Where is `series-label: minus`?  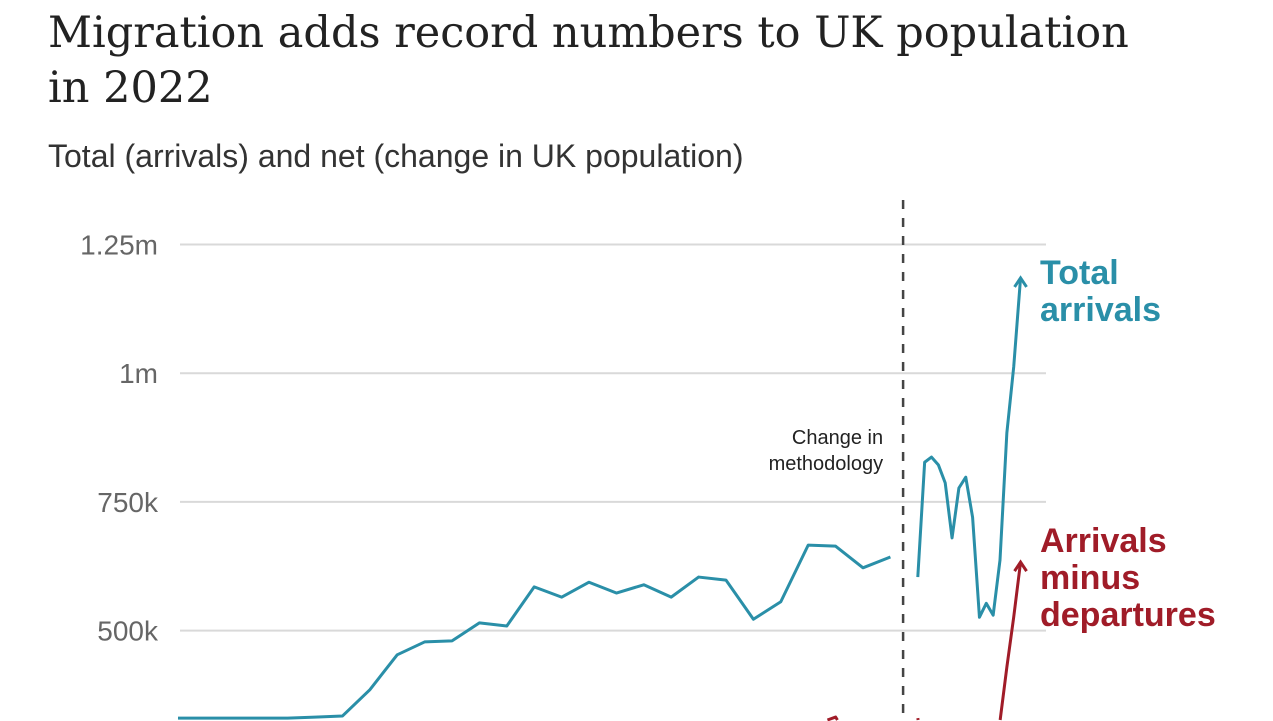 series-label: minus is located at coordinates (1090, 578).